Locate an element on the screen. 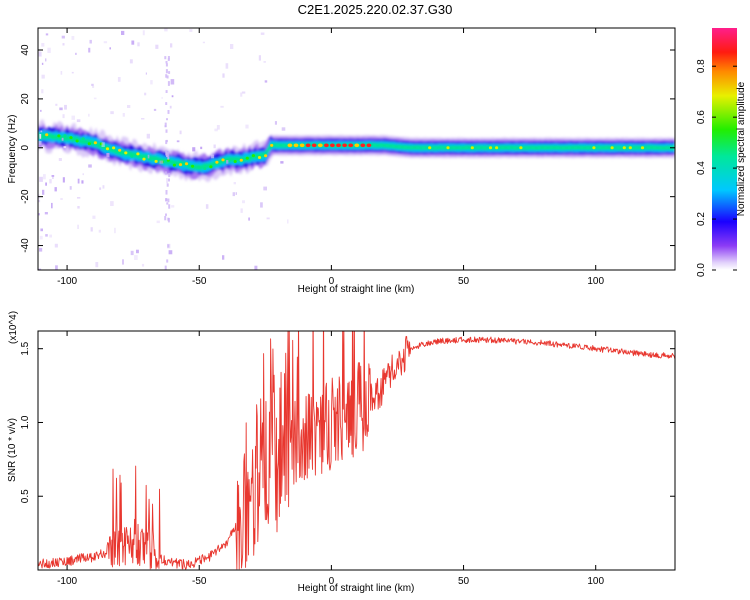 Image resolution: width=750 pixels, height=600 pixels. colorbar-tick-label: 0.2 is located at coordinates (701, 219).